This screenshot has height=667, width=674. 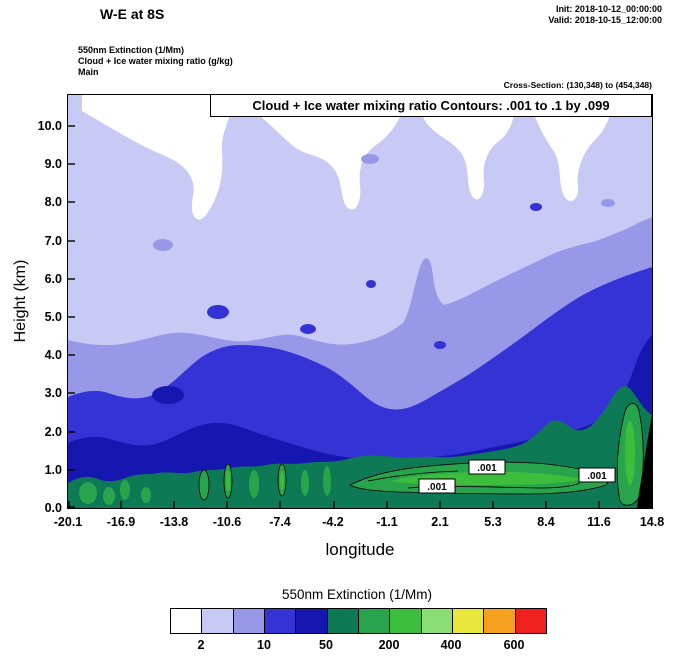 What do you see at coordinates (493, 522) in the screenshot?
I see `x-tick-label: 5.3` at bounding box center [493, 522].